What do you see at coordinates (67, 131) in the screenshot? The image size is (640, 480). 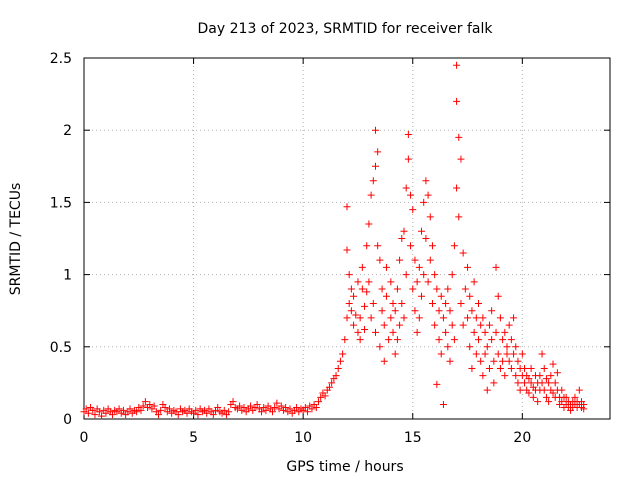 I see `y-tick-label: 2` at bounding box center [67, 131].